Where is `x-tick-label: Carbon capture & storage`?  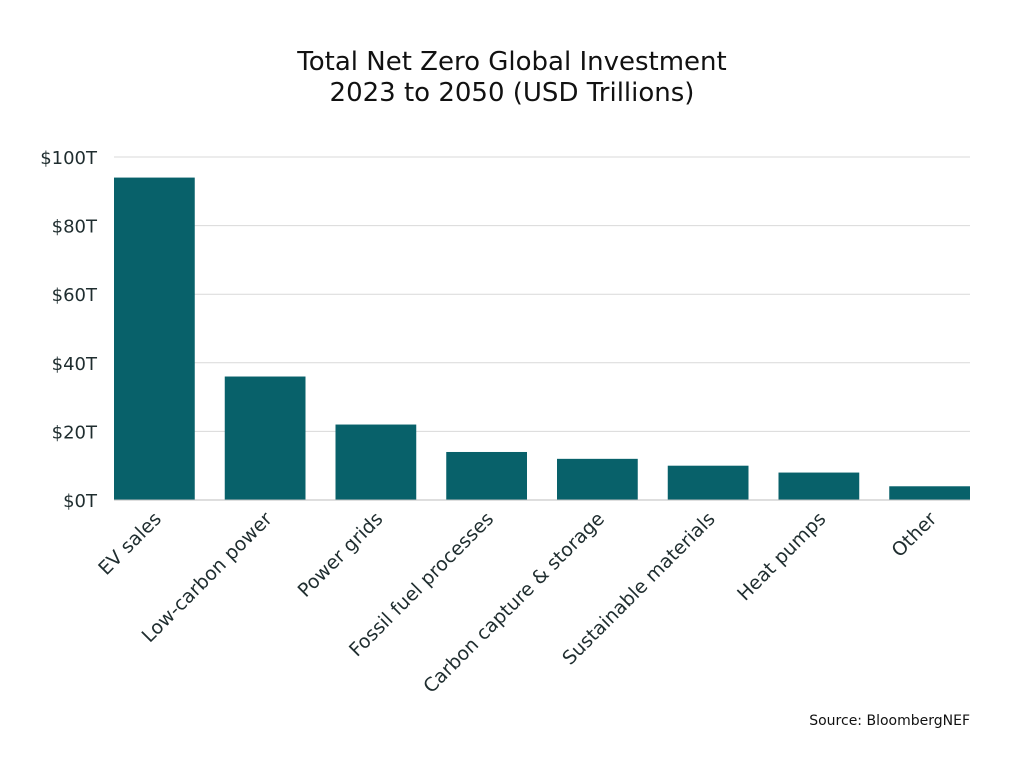 x-tick-label: Carbon capture & storage is located at coordinates (514, 603).